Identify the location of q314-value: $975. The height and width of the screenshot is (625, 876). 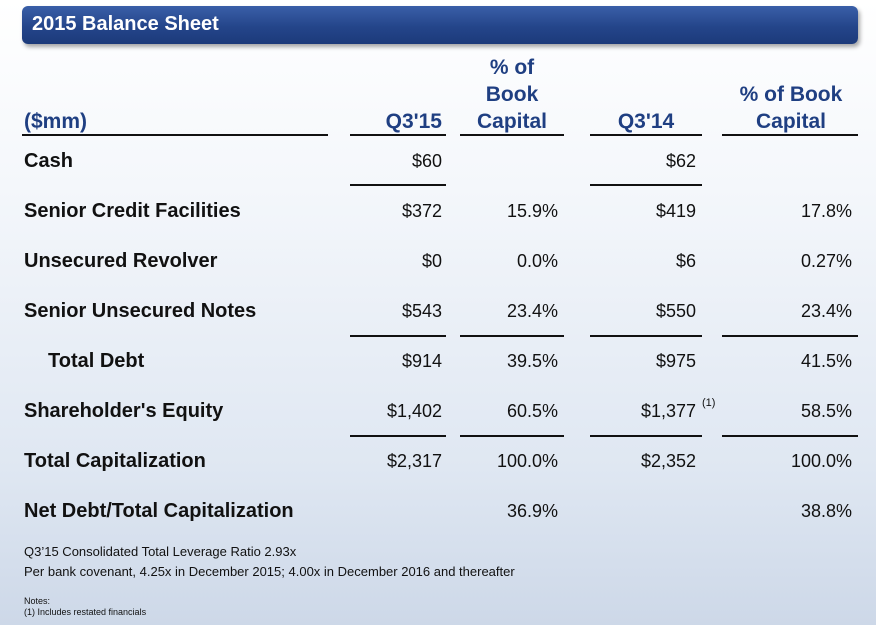
(675, 361).